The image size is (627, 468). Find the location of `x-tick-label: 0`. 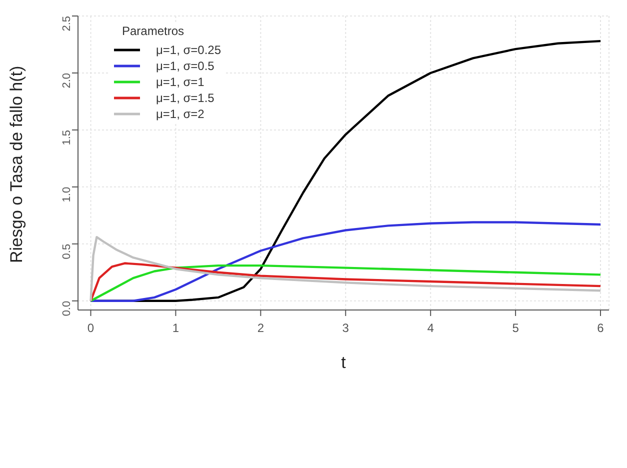

x-tick-label: 0 is located at coordinates (90, 328).